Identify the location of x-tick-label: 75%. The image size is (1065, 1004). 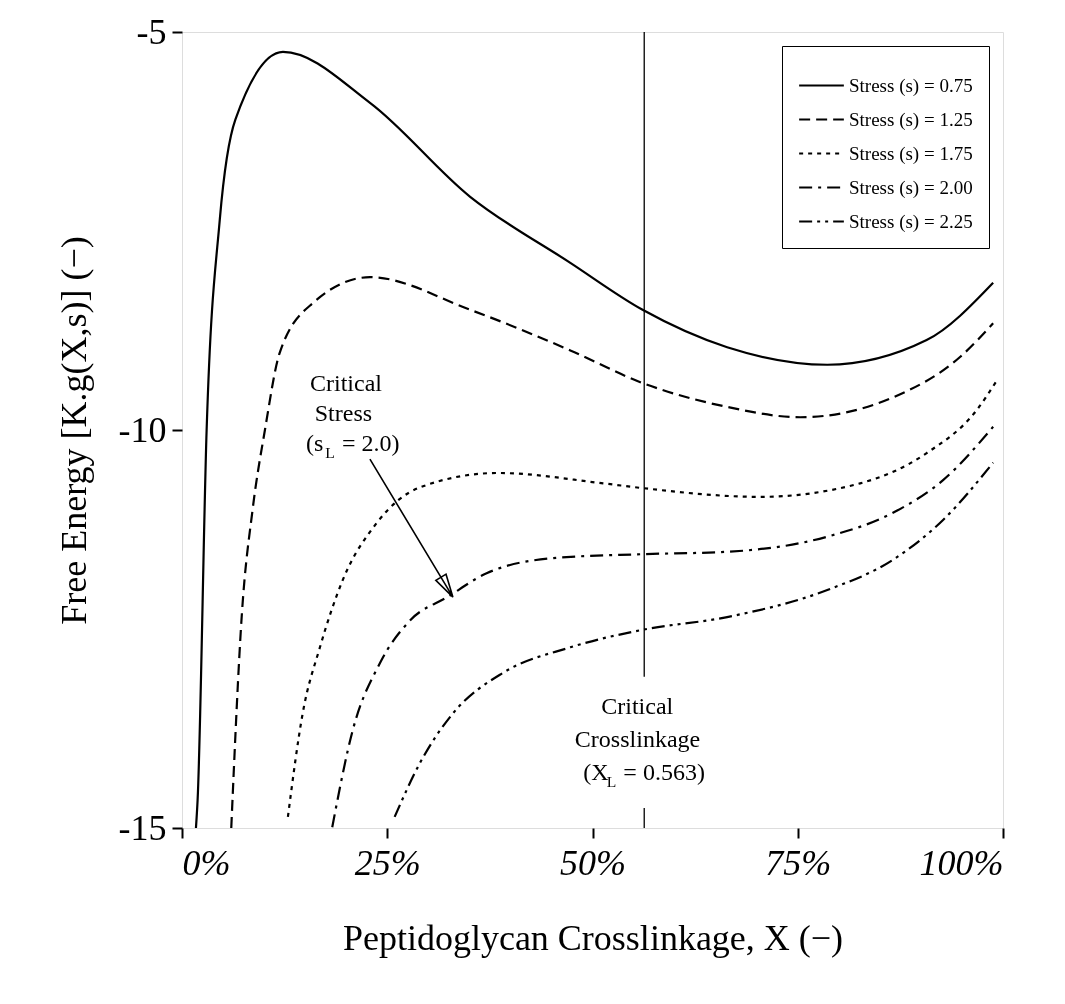
(798, 862).